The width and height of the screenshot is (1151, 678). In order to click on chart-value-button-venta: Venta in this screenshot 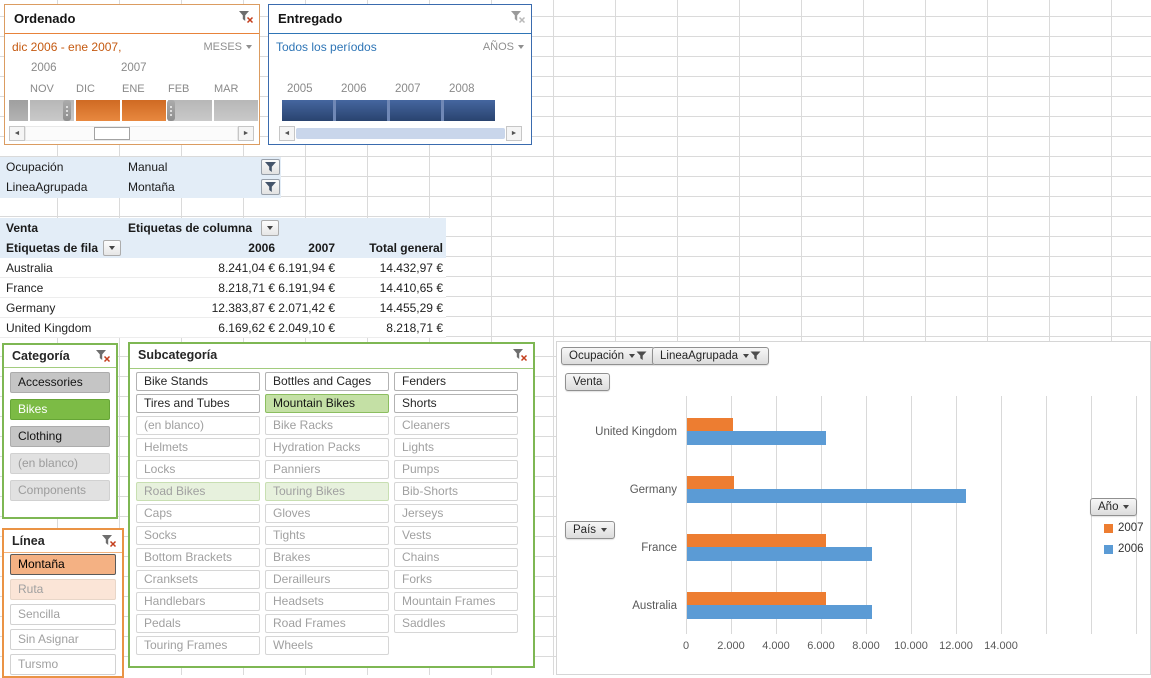, I will do `click(588, 382)`.